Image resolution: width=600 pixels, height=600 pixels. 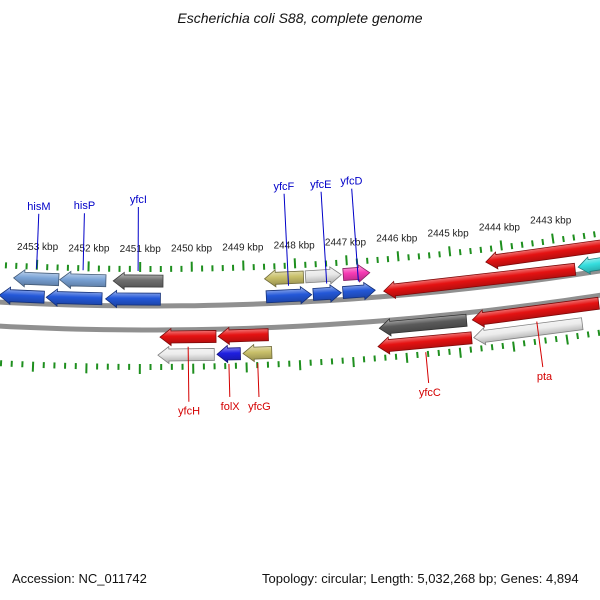 What do you see at coordinates (327, 293) in the screenshot?
I see `gene-arrow-yfcE` at bounding box center [327, 293].